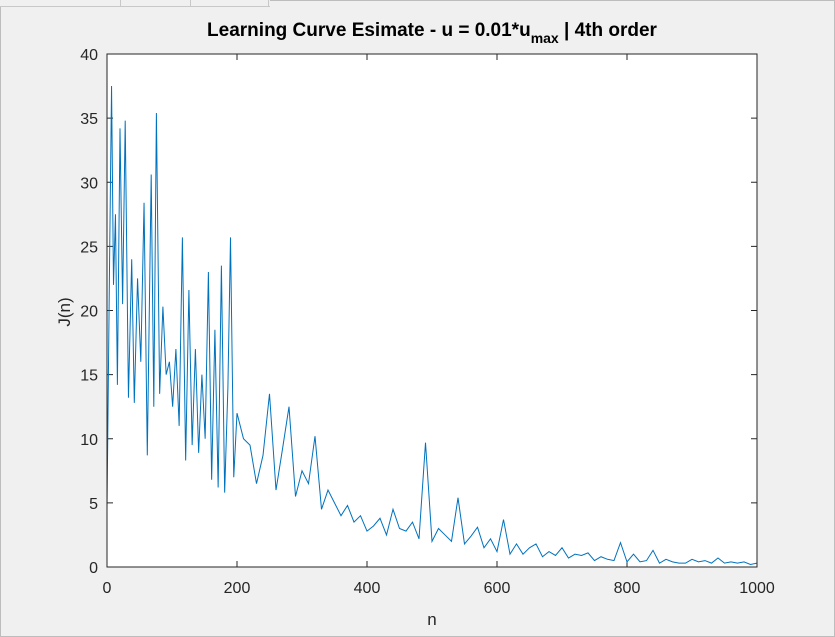 Image resolution: width=835 pixels, height=637 pixels. I want to click on x-tick-label: 1000, so click(757, 588).